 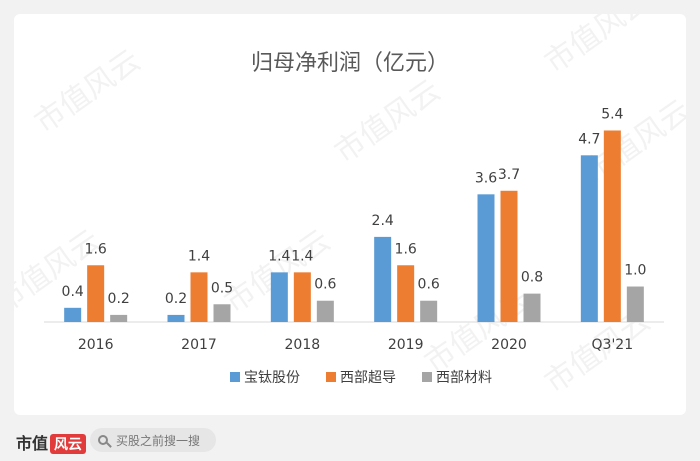 What do you see at coordinates (486, 178) in the screenshot?
I see `data-label: 3.6` at bounding box center [486, 178].